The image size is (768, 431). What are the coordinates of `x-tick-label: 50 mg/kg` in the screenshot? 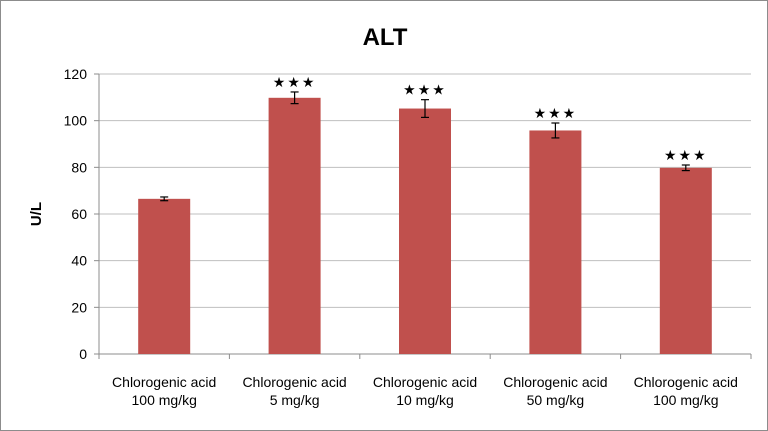 It's located at (556, 400).